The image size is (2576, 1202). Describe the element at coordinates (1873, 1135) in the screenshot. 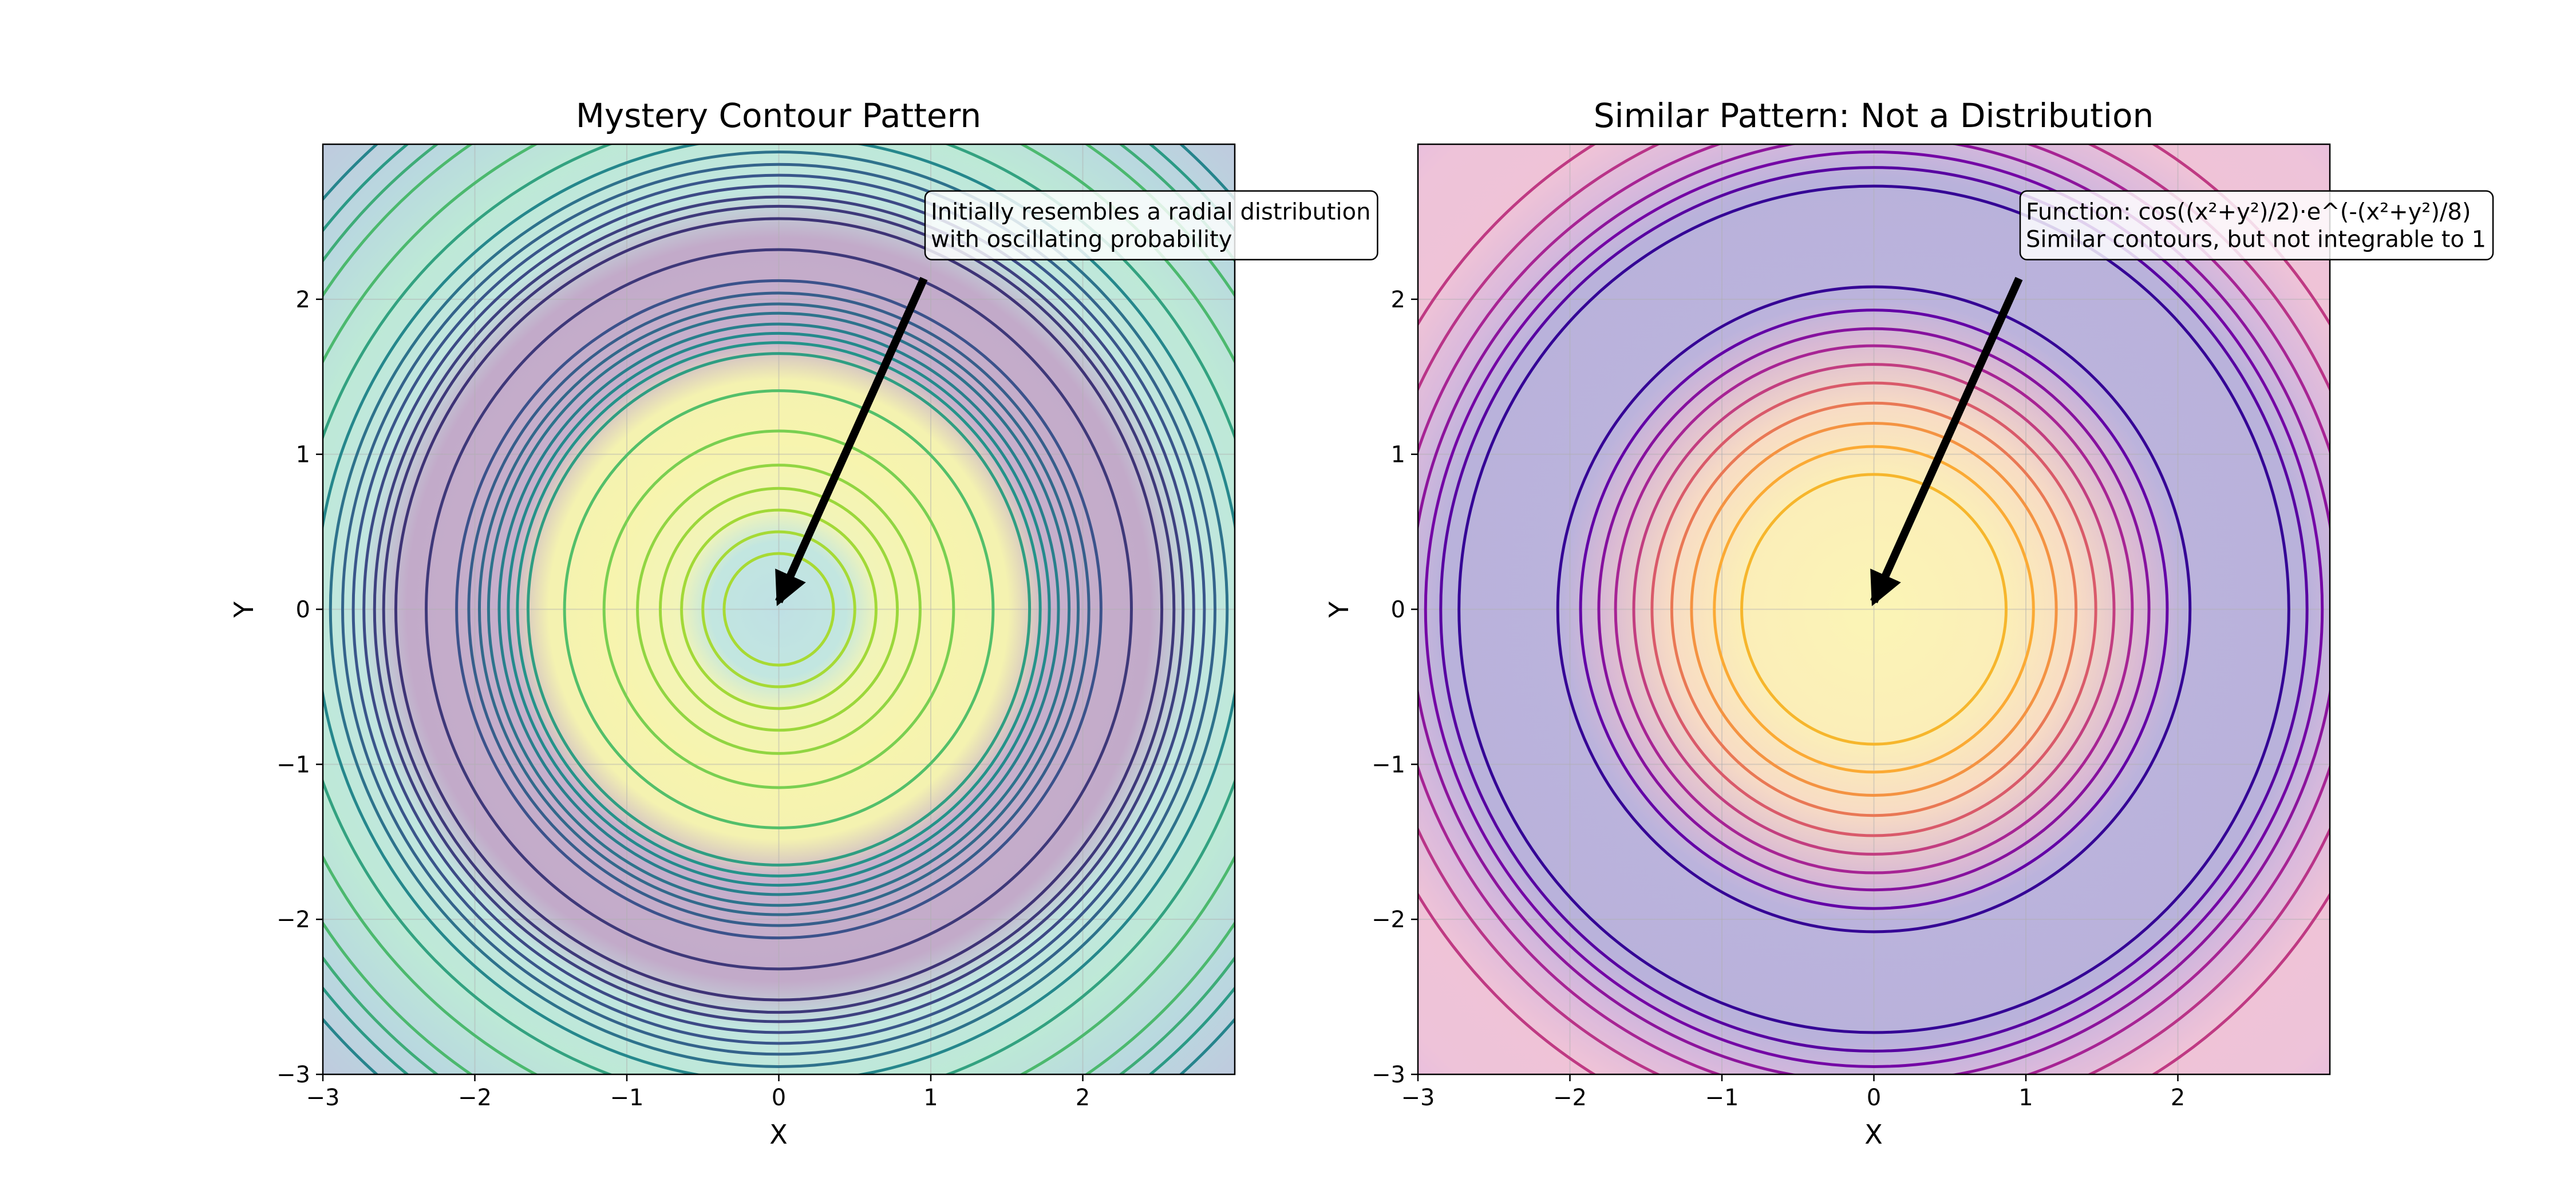

I see `panel-right-x-axis-label: X` at that location.